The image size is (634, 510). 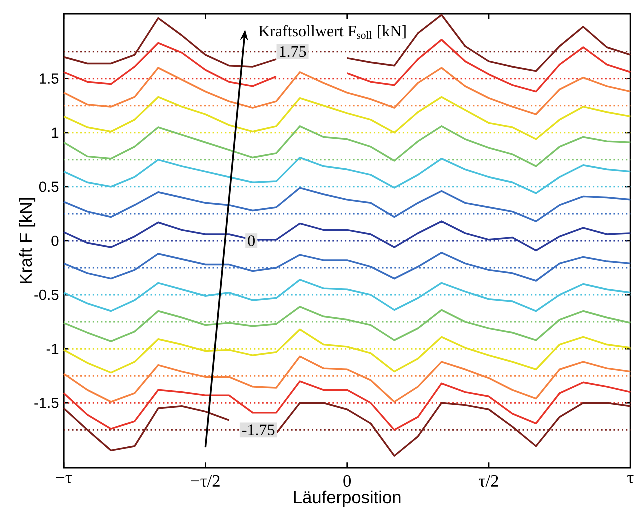 What do you see at coordinates (49, 187) in the screenshot?
I see `y-tick-label: 0.5` at bounding box center [49, 187].